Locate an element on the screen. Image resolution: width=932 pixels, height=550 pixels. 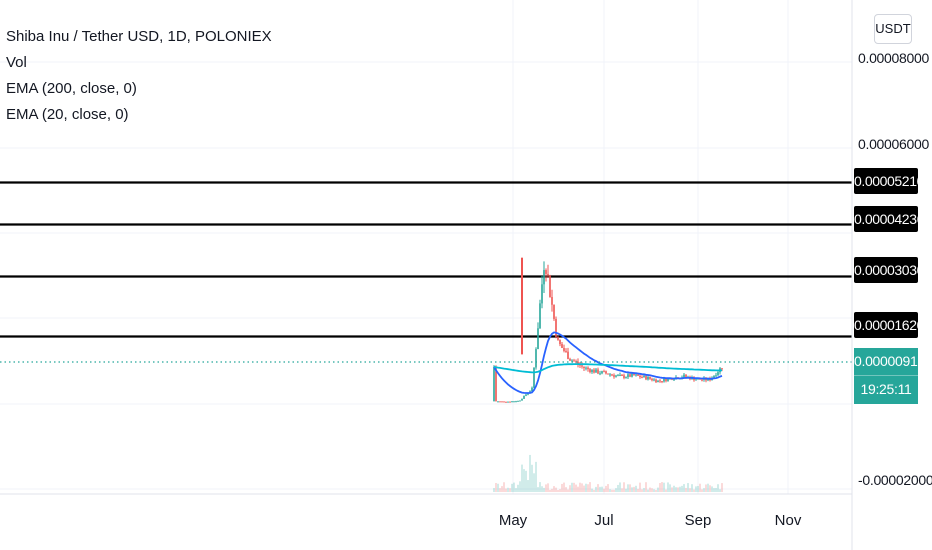
symbol-title: Shiba Inu / Tether USD, 1D, POLONIEX is located at coordinates (139, 36).